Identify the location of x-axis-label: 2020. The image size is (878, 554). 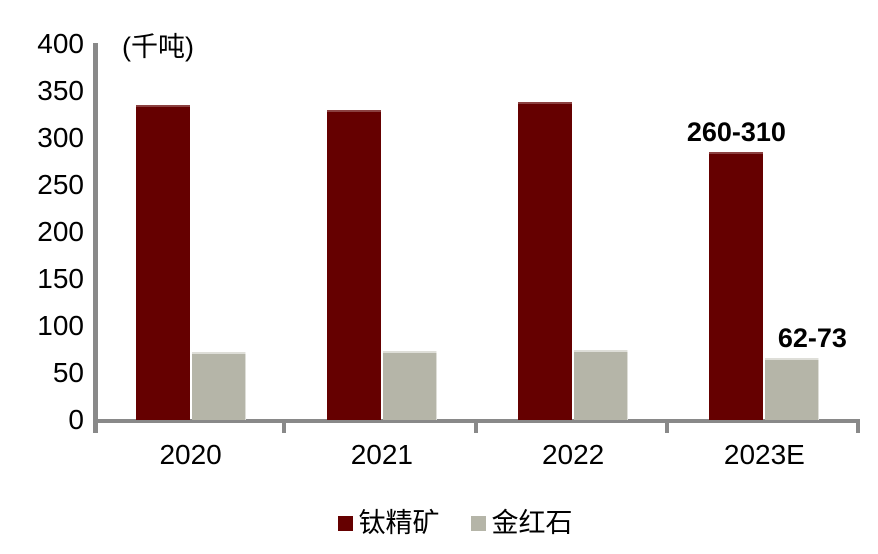
(190, 454).